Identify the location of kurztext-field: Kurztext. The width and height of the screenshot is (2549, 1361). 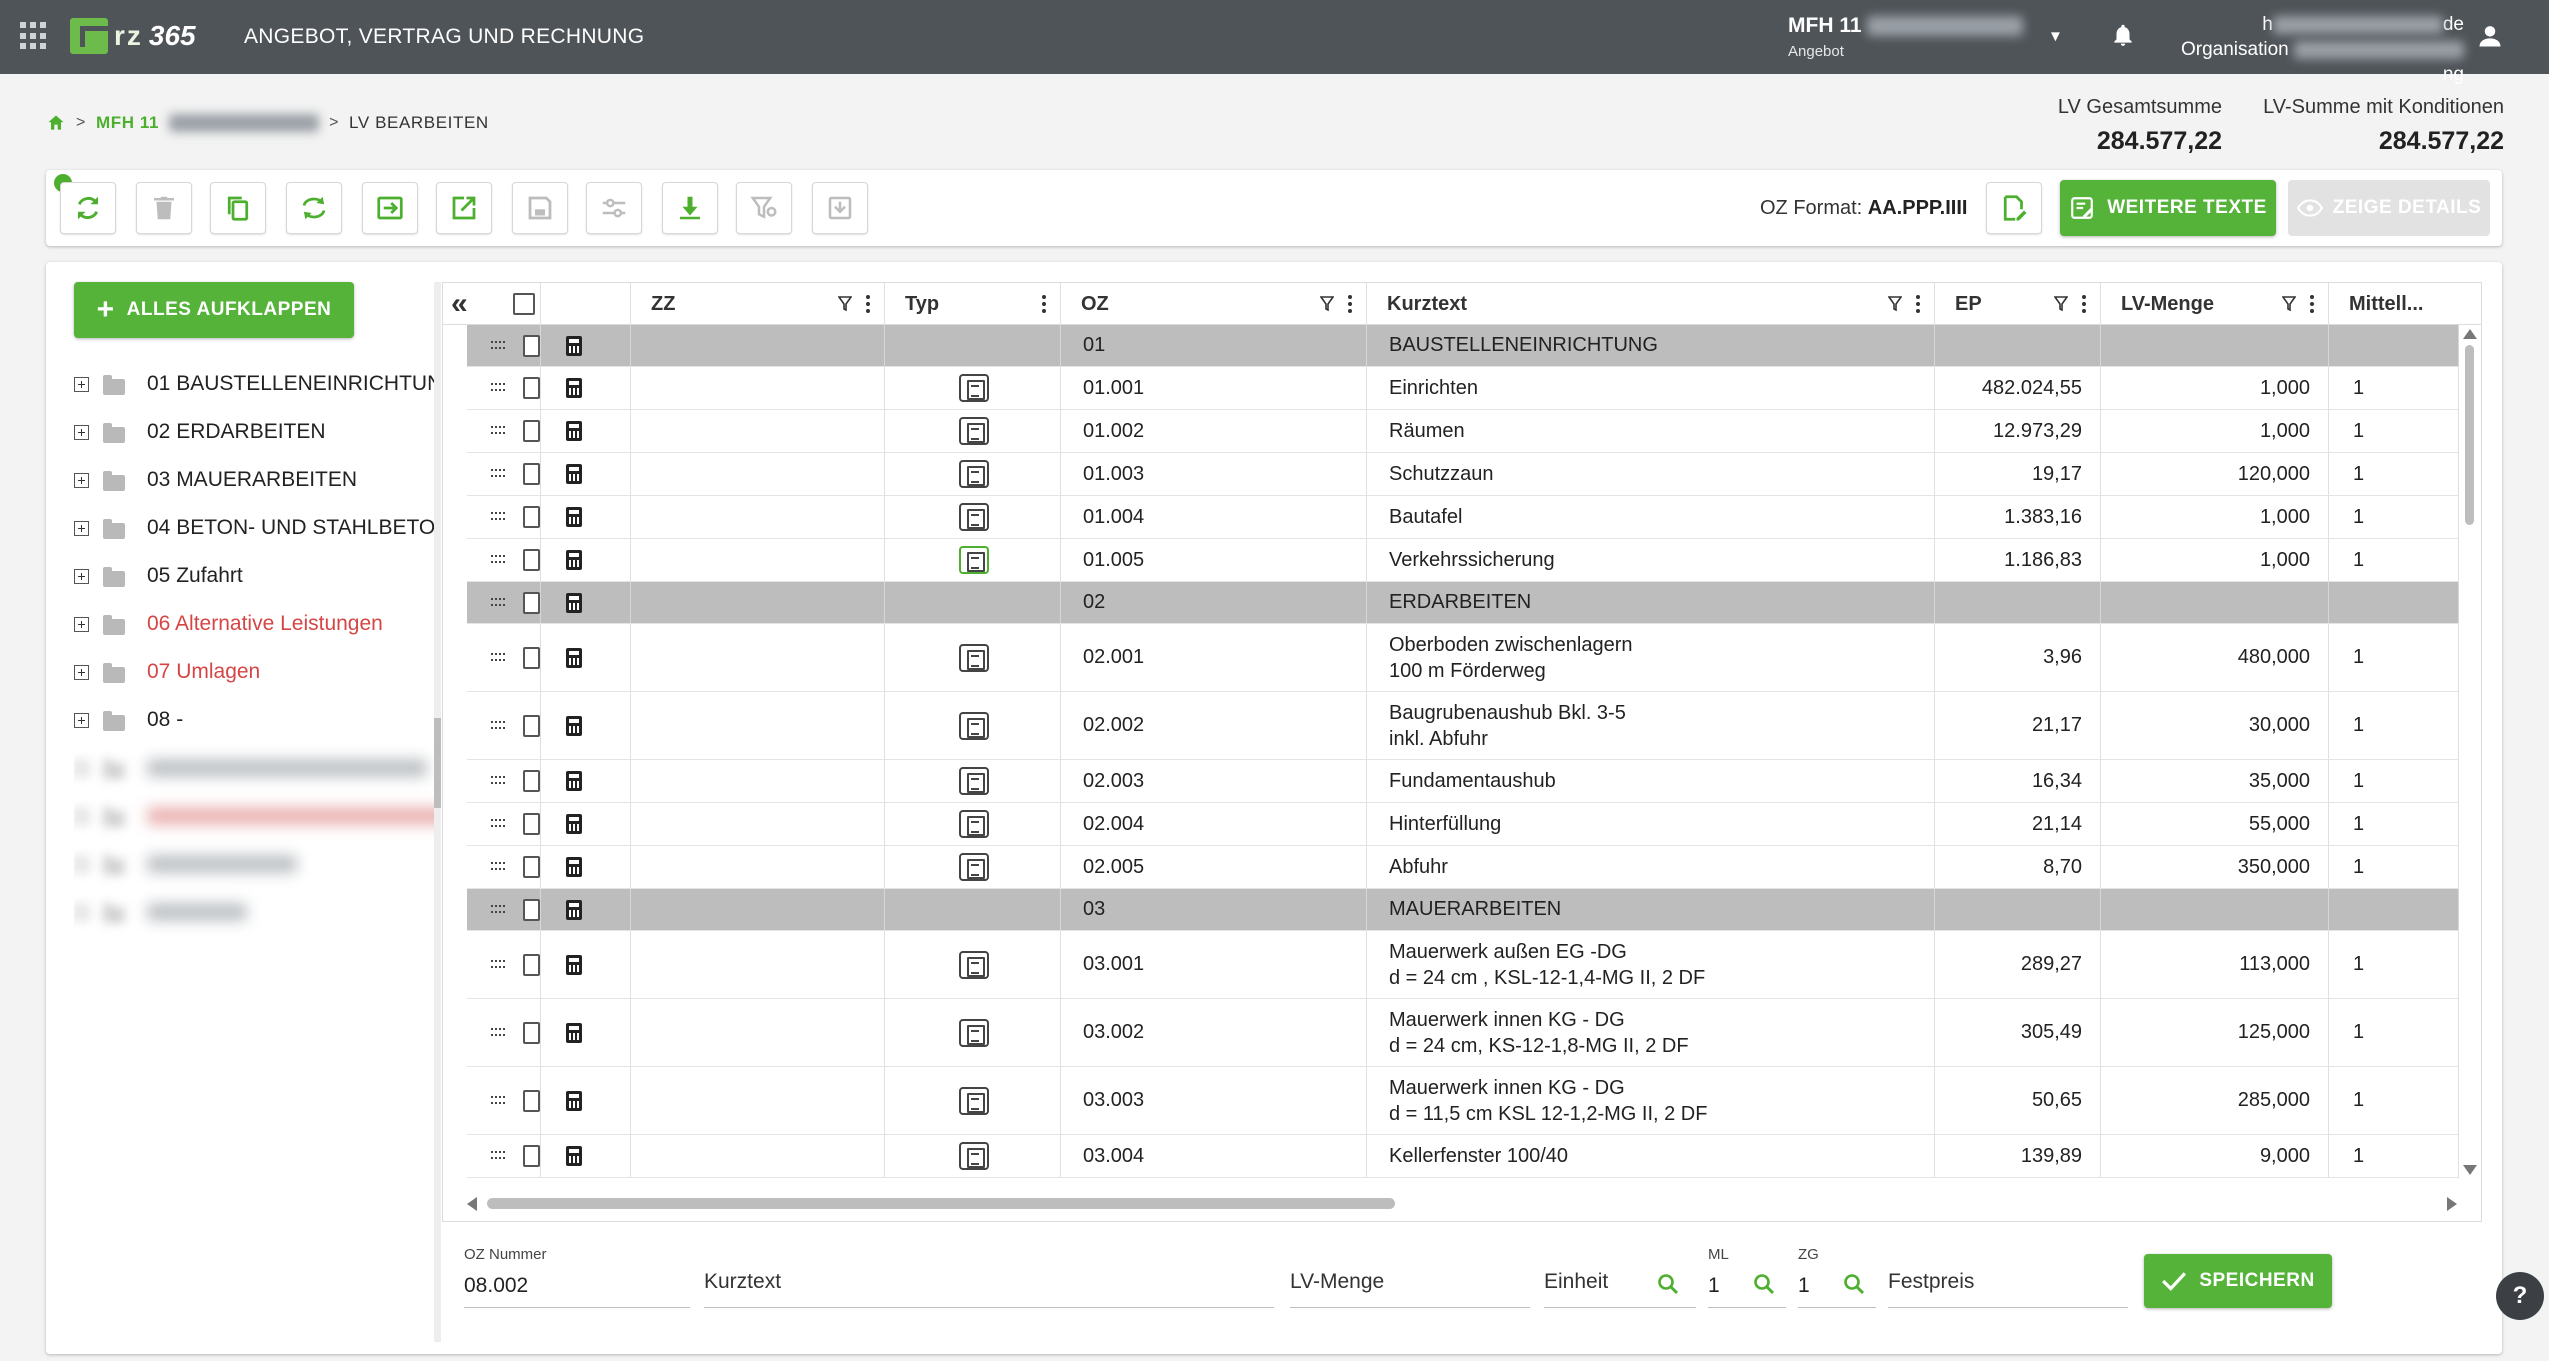
(989, 1277).